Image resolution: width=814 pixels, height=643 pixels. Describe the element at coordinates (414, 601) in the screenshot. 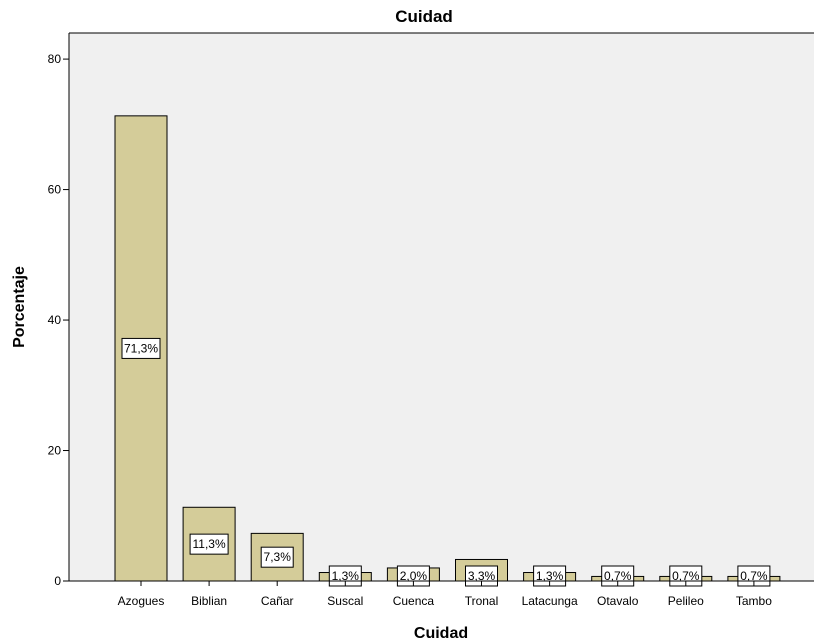

I see `x-tick-label: Cuenca` at that location.